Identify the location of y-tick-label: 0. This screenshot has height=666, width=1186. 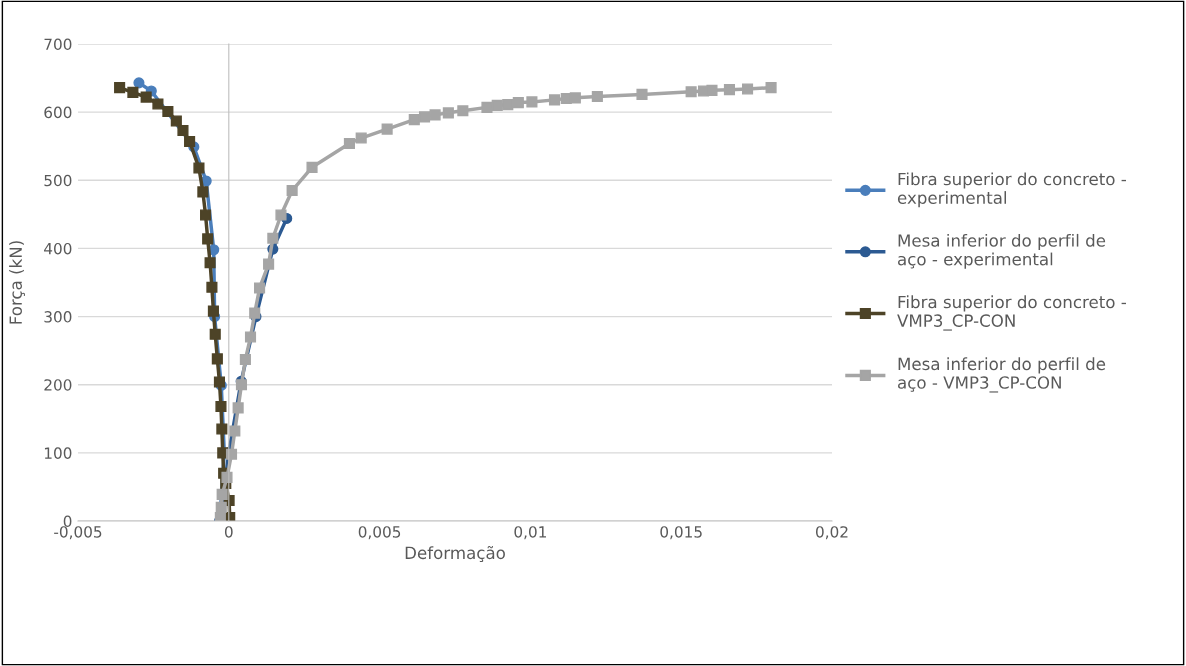
(67, 521).